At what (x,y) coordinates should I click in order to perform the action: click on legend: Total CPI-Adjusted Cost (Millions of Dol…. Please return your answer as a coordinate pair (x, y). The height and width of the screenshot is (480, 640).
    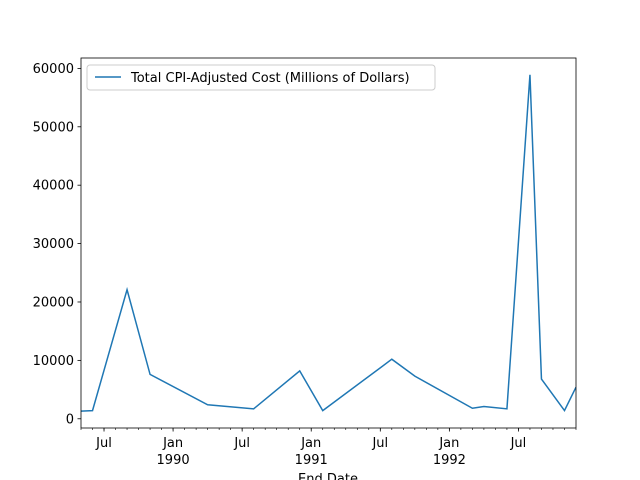
    Looking at the image, I should click on (261, 77).